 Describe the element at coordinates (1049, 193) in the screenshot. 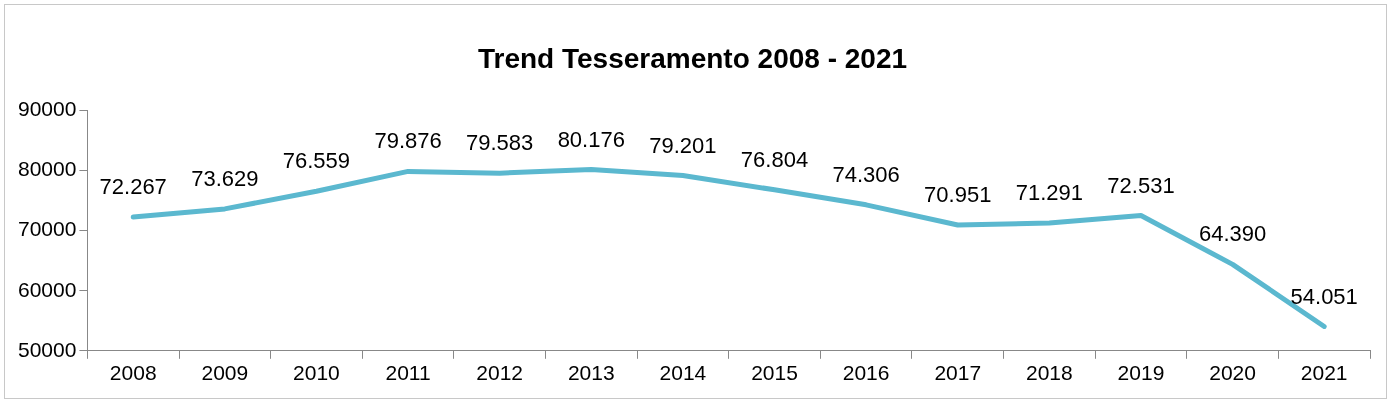

I see `data-label: 71.291` at that location.